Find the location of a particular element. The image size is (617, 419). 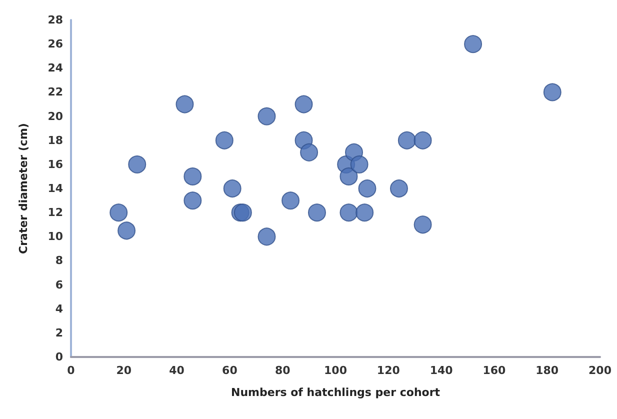

x-tick-label: 20 is located at coordinates (124, 370).